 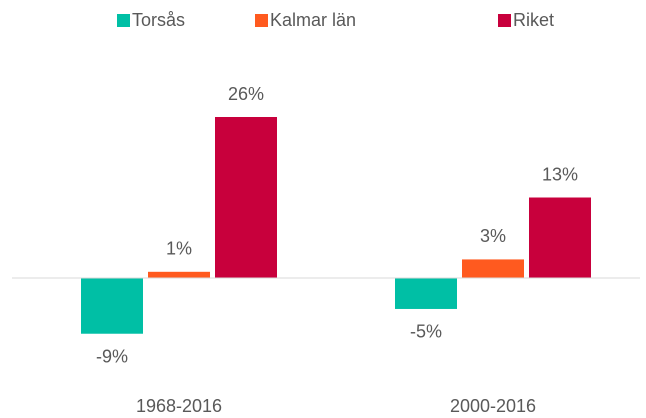 What do you see at coordinates (560, 174) in the screenshot?
I see `data-label: 13%` at bounding box center [560, 174].